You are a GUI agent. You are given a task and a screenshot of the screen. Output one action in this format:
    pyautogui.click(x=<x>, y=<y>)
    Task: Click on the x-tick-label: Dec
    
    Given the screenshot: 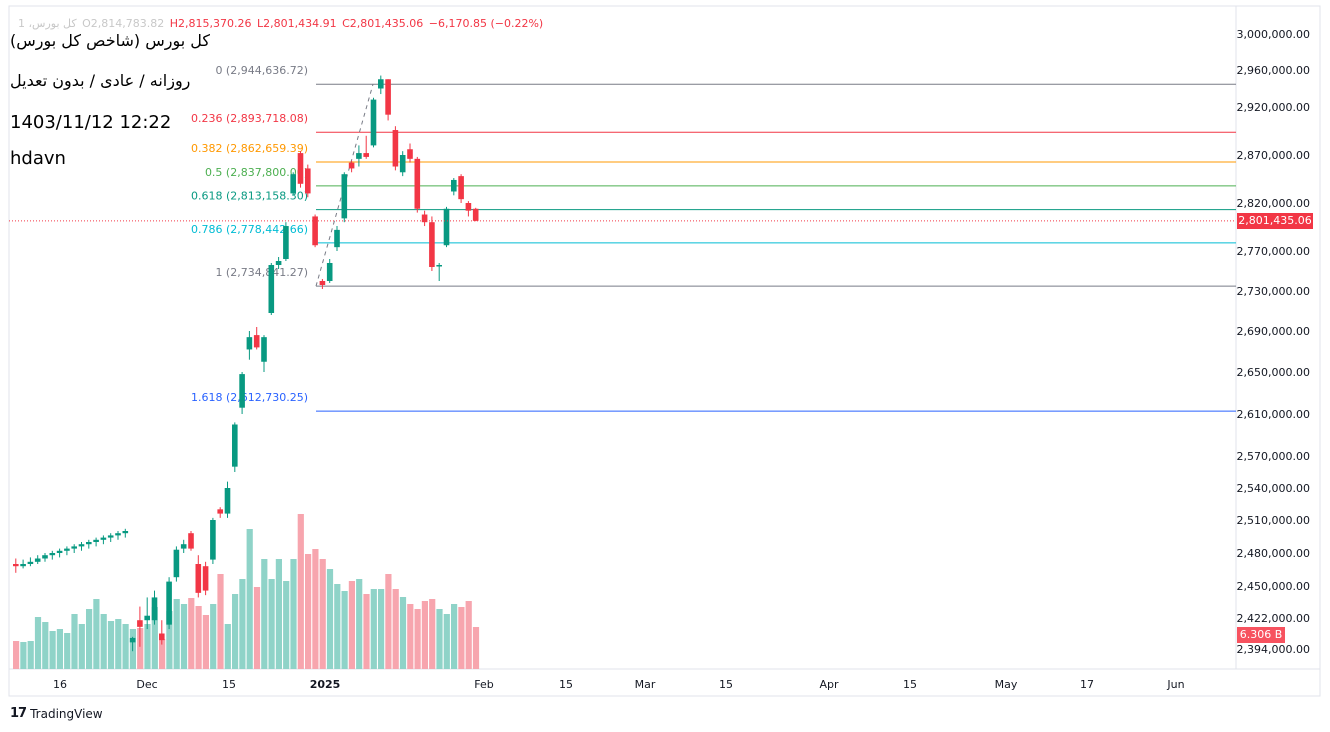 What is the action you would take?
    pyautogui.click(x=146, y=684)
    